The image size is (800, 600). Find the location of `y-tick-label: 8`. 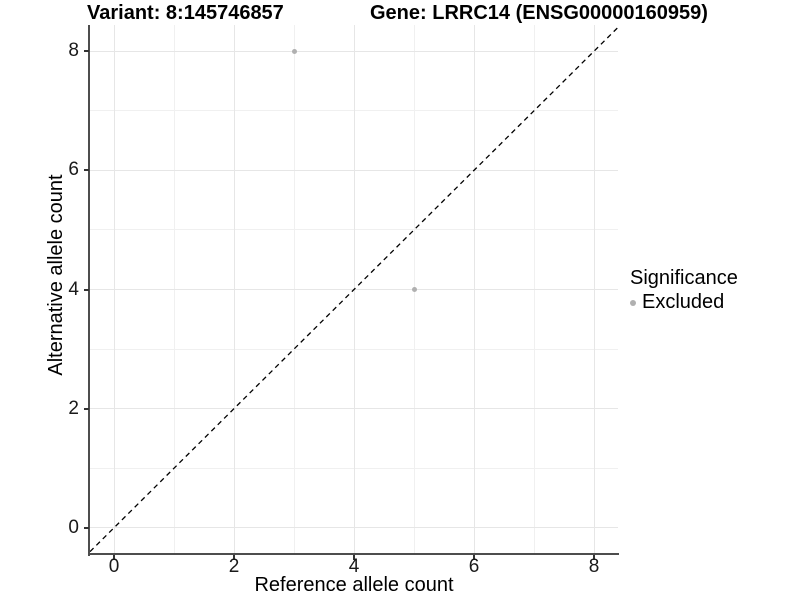

y-tick-label: 8 is located at coordinates (73, 51).